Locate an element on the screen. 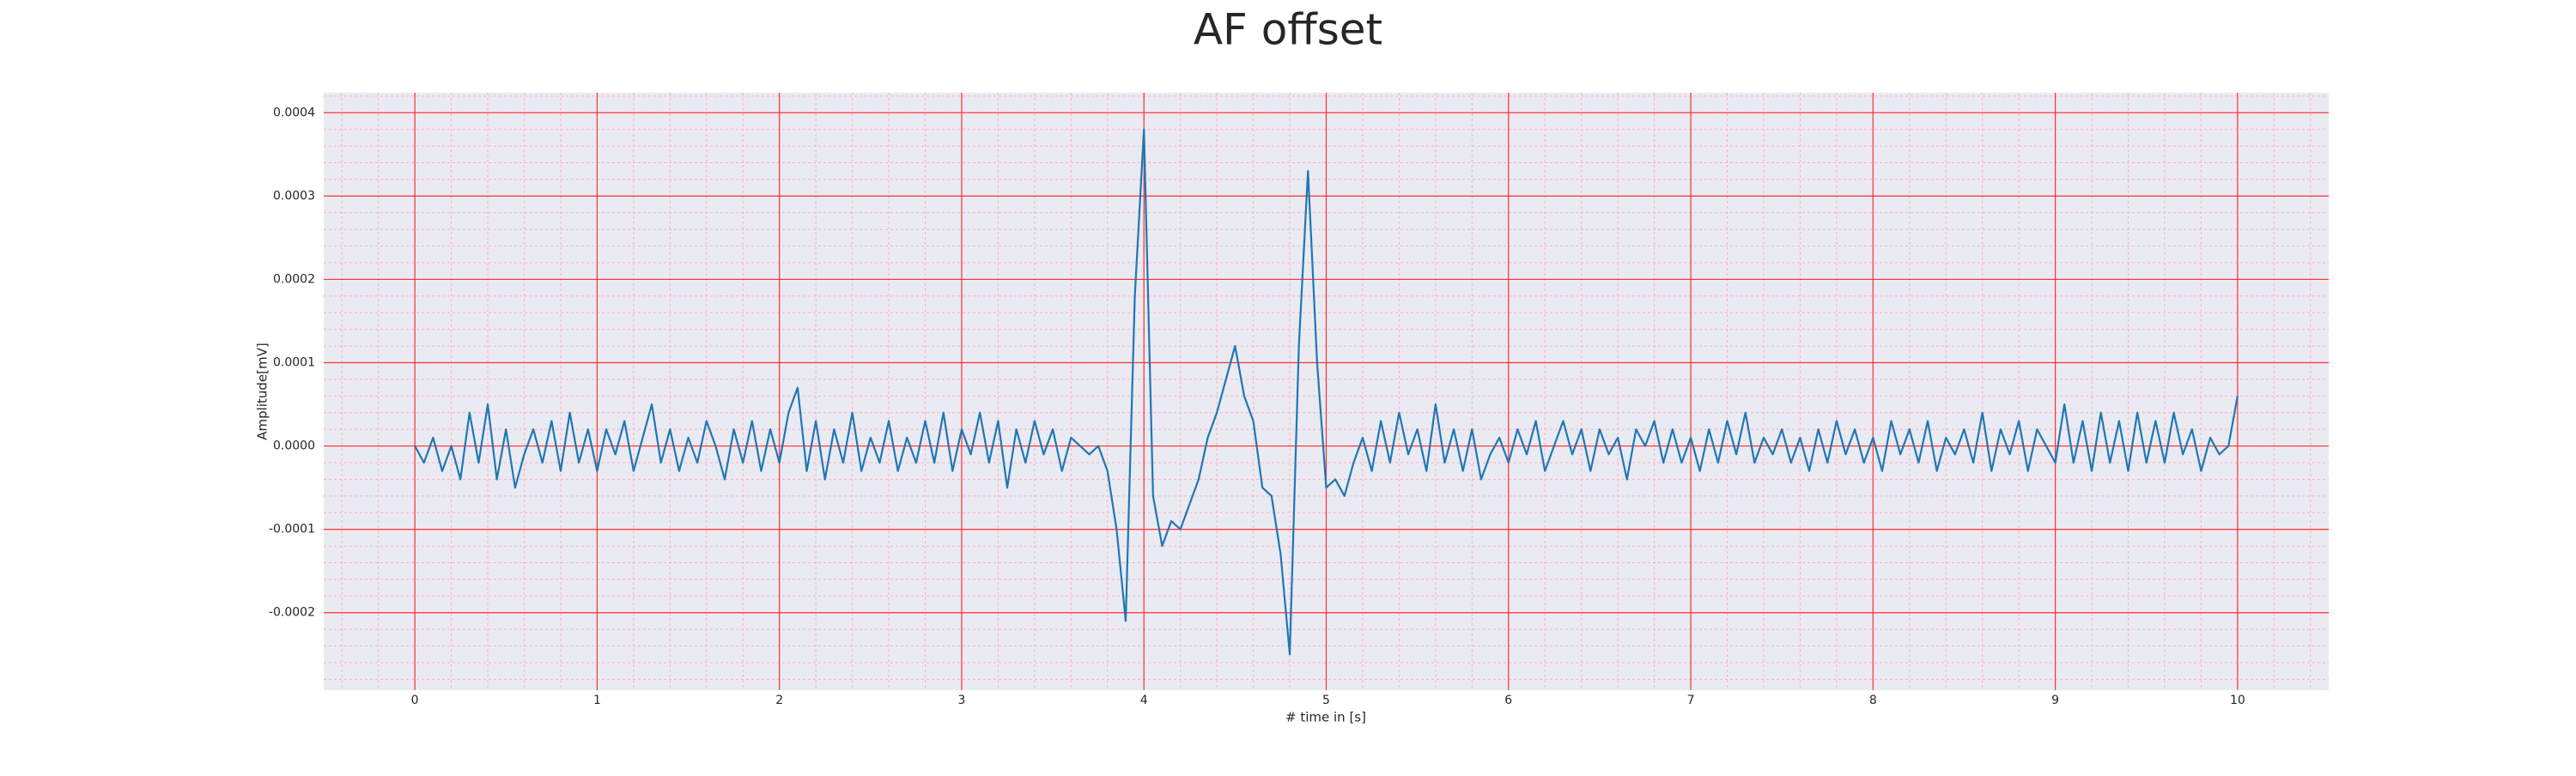 The width and height of the screenshot is (2576, 776). x-tick-label: 7 is located at coordinates (1691, 701).